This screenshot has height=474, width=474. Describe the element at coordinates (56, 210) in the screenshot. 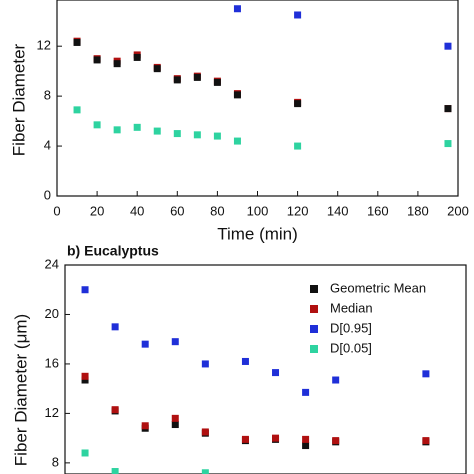

I see `x-tick-label: 0` at that location.